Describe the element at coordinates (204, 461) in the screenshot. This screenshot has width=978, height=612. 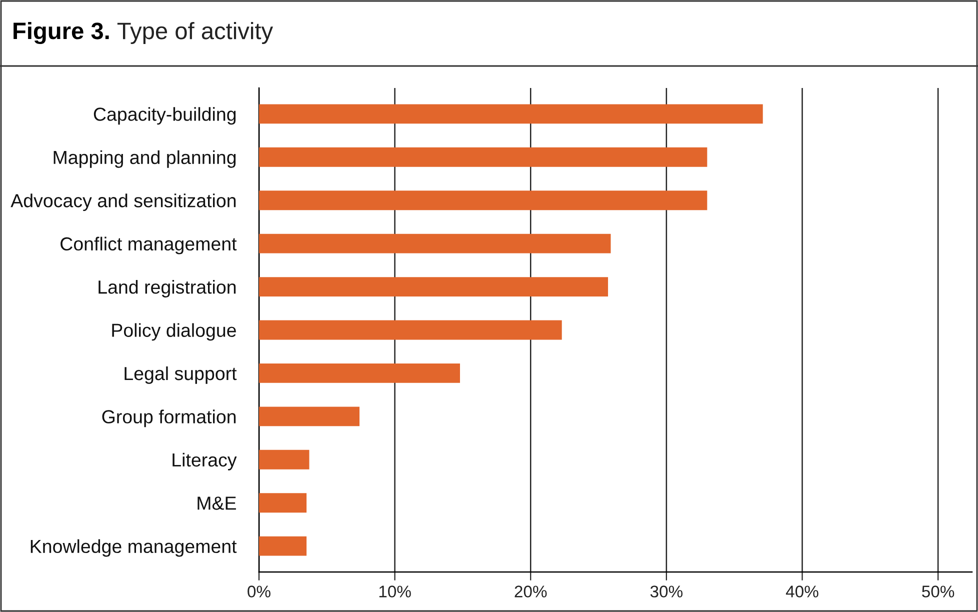
I see `y-tick-label: Literacy` at that location.